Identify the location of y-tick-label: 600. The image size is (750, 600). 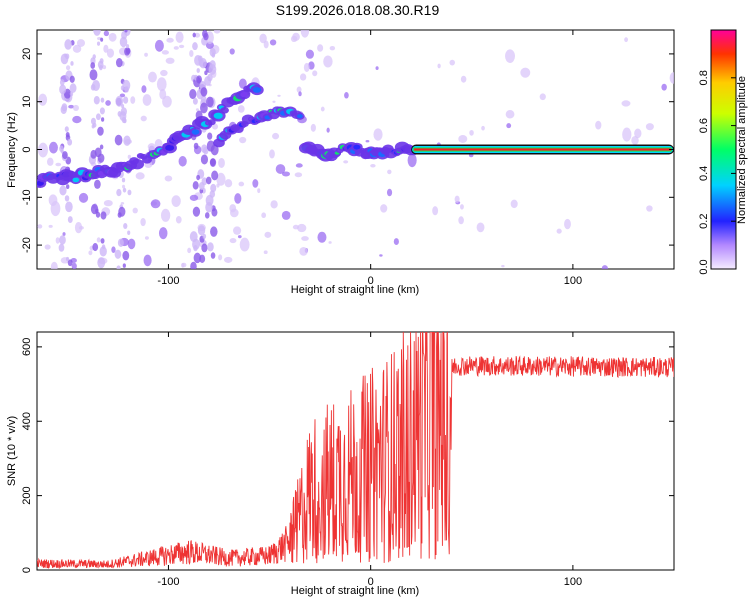
(27, 347).